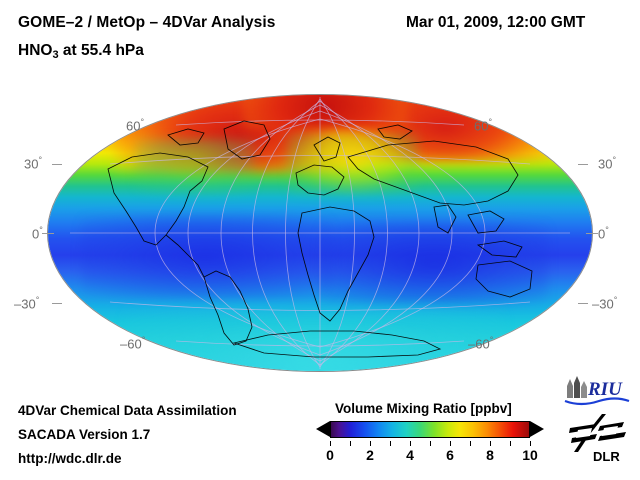 The image size is (640, 480). I want to click on lat-tick-left-equator, so click(48, 233).